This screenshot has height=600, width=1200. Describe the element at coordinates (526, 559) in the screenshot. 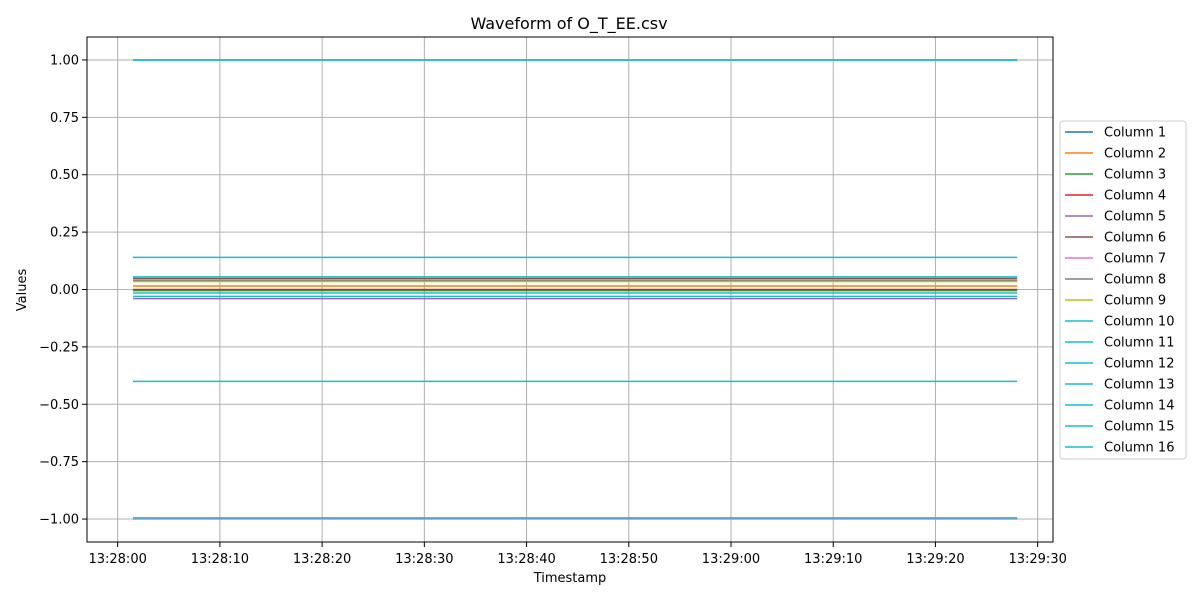

I see `x-tick-label: 13:28:40` at that location.